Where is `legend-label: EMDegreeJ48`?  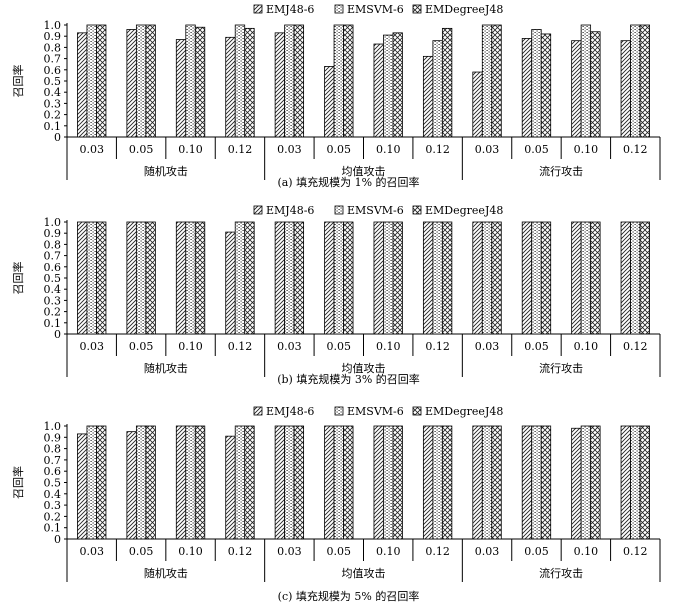 legend-label: EMDegreeJ48 is located at coordinates (464, 411).